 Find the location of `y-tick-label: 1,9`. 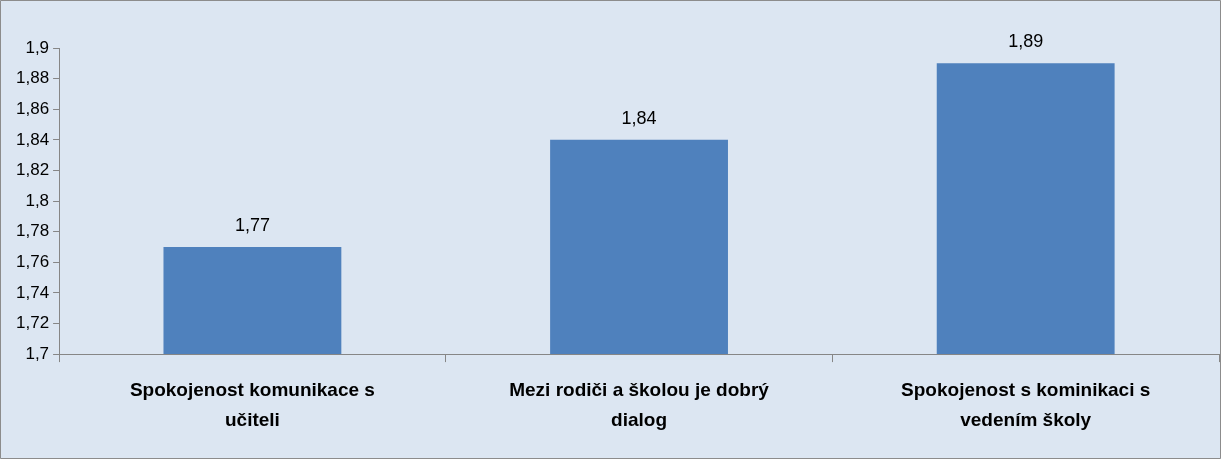

y-tick-label: 1,9 is located at coordinates (37, 47).